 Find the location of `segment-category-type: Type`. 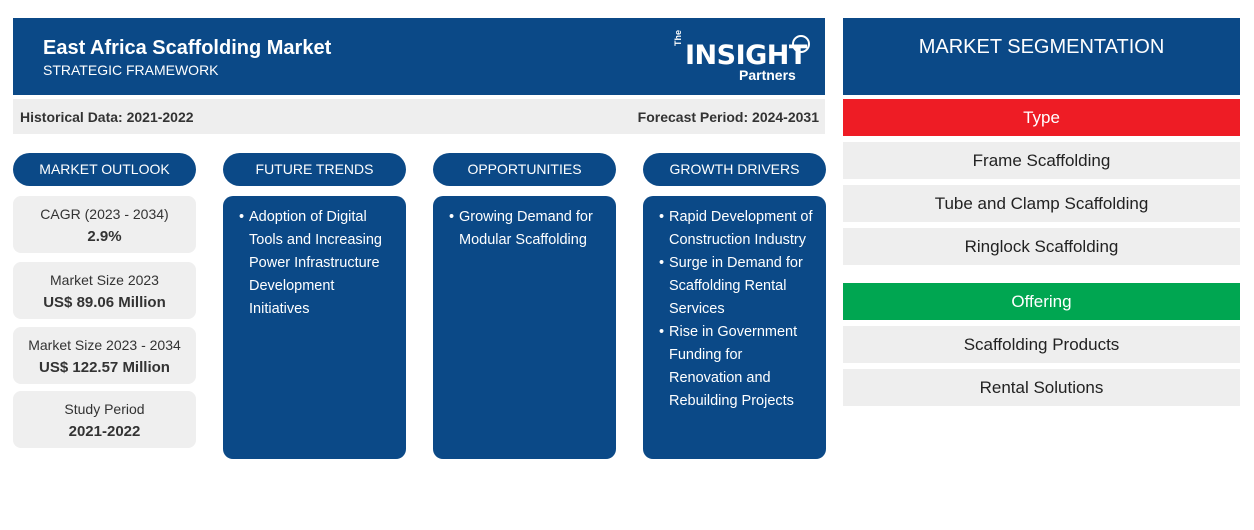

segment-category-type: Type is located at coordinates (1041, 117).